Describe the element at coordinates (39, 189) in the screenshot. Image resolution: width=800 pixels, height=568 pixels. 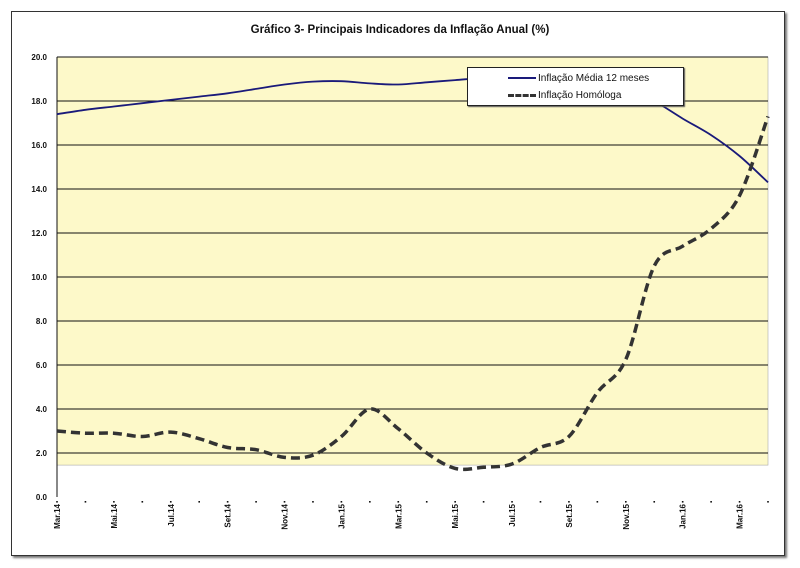
I see `y-tick-label: 14.0` at that location.